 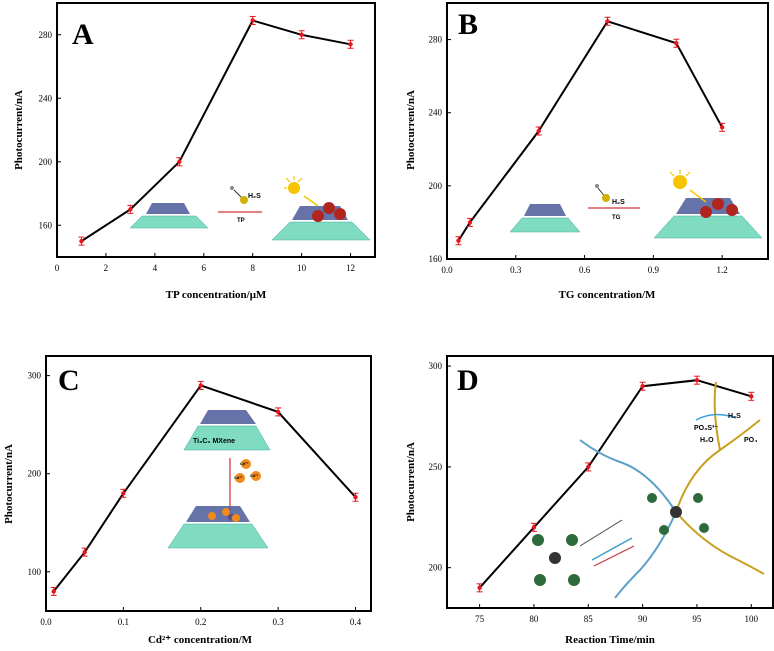 I want to click on x-tick-label: 95, so click(x=697, y=619).